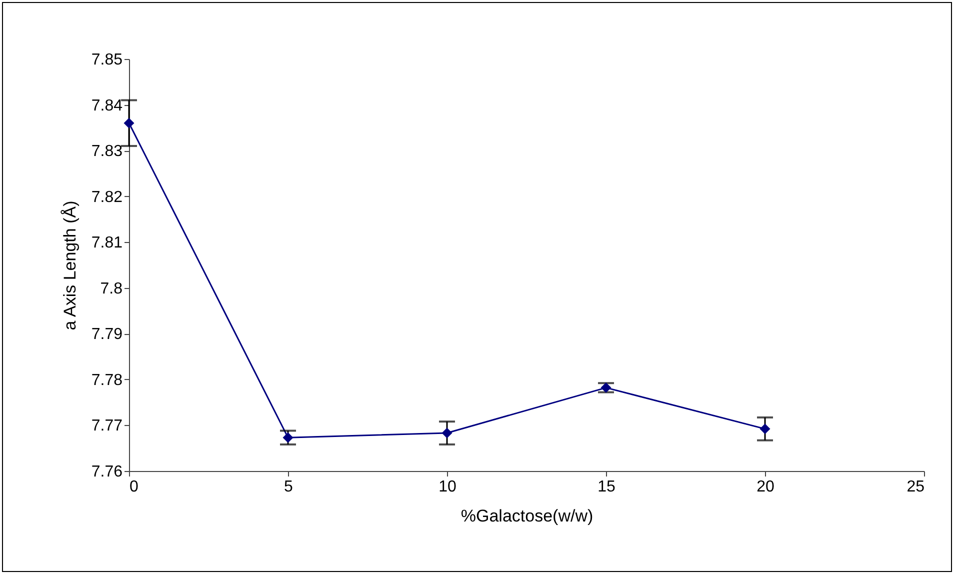 Image resolution: width=956 pixels, height=576 pixels. Describe the element at coordinates (107, 151) in the screenshot. I see `y-tick-label: 7.83` at that location.